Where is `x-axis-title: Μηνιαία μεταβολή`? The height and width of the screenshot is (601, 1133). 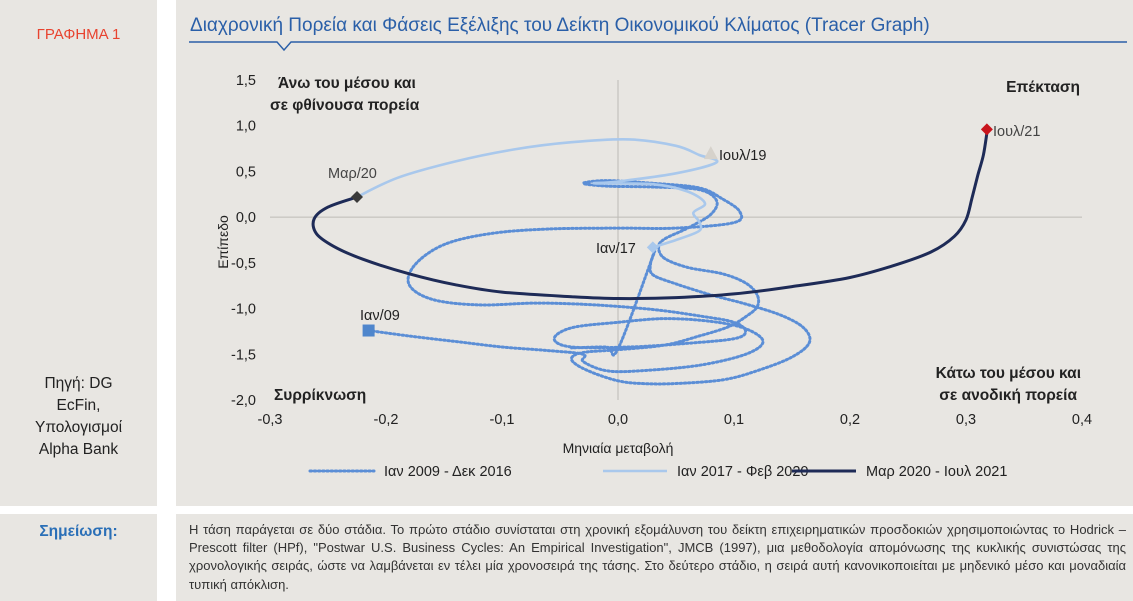 x-axis-title: Μηνιαία μεταβολή is located at coordinates (618, 448).